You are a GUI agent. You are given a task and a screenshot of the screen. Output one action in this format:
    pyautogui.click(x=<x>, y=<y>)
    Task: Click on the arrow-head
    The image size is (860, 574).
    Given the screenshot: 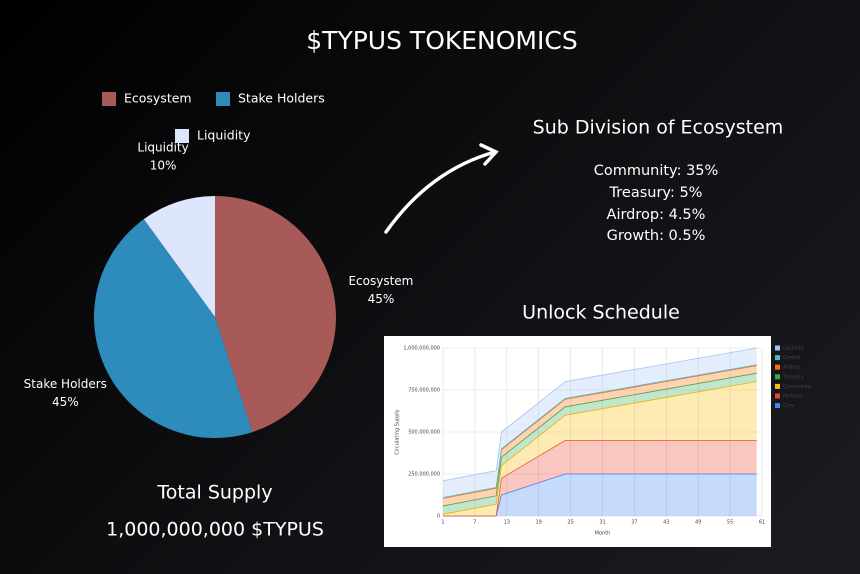 What is the action you would take?
    pyautogui.click(x=489, y=154)
    